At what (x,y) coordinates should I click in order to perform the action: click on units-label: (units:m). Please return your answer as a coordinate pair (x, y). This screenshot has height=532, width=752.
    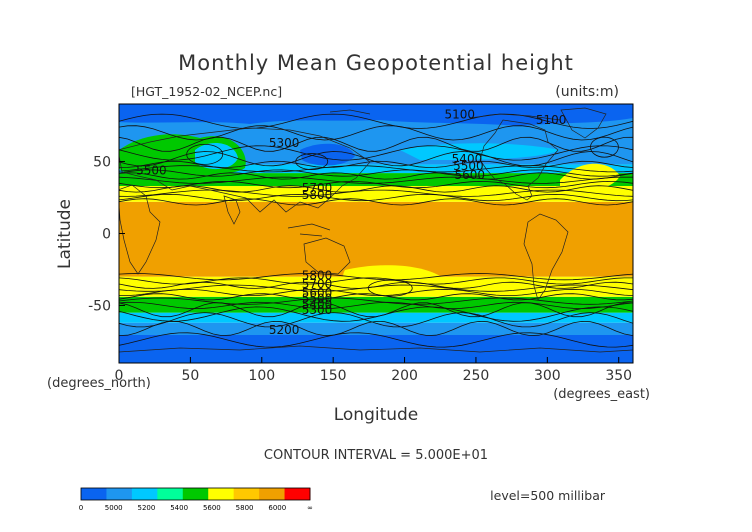
    Looking at the image, I should click on (587, 92).